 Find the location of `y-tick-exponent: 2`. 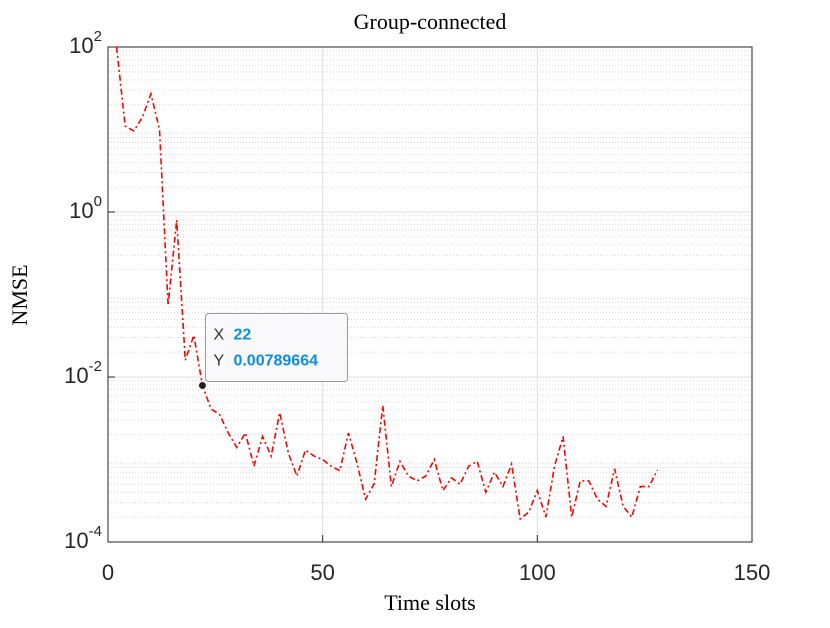

y-tick-exponent: 2 is located at coordinates (98, 36).